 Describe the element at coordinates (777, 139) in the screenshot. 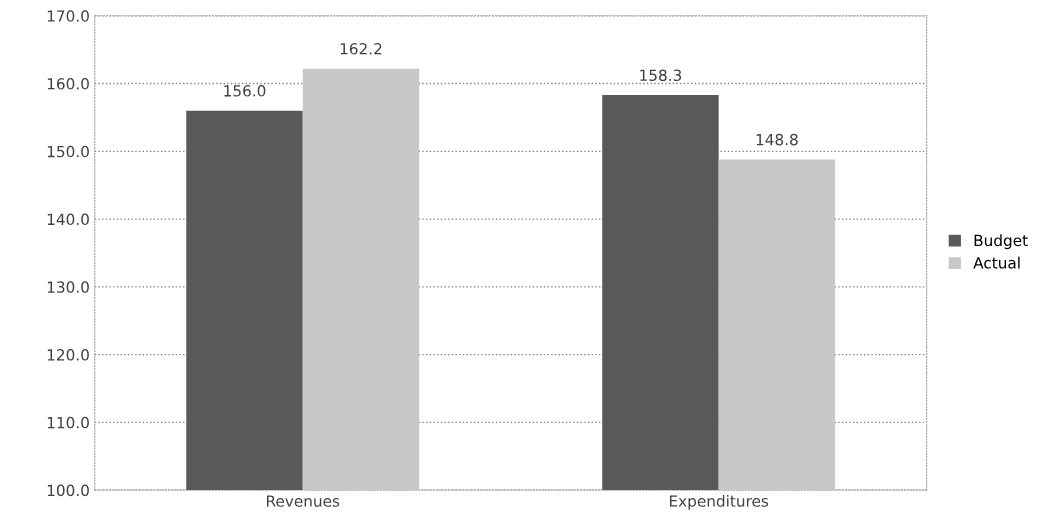

I see `data-label: 148.8` at that location.